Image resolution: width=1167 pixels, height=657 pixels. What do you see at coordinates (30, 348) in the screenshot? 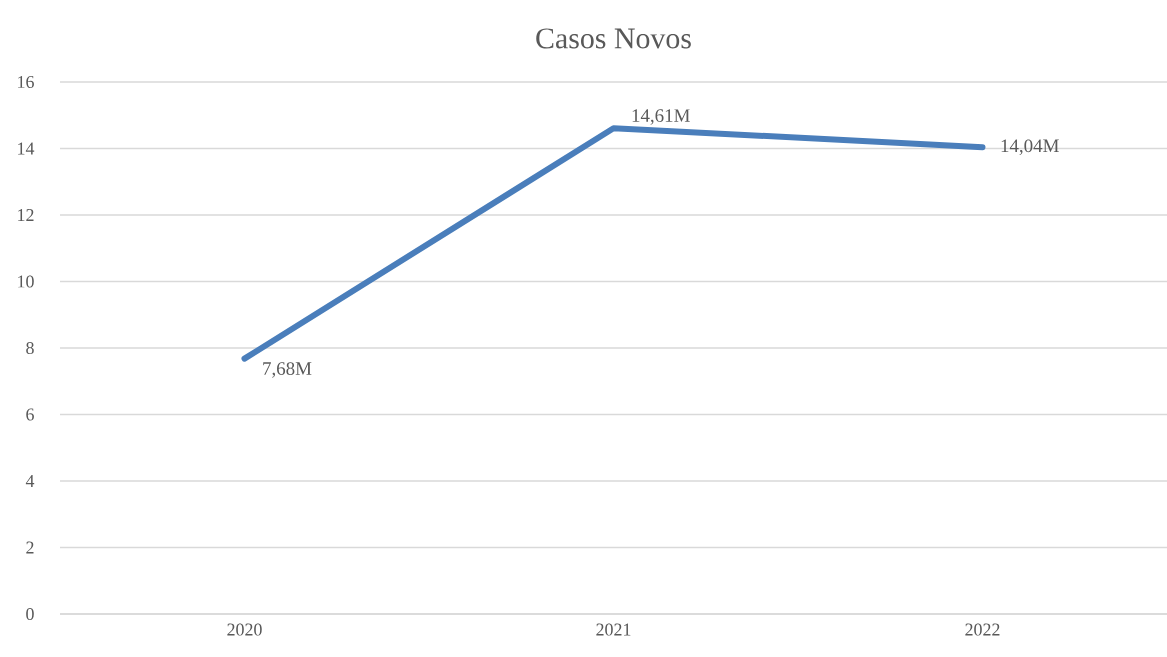
I see `y-tick-label: 8` at bounding box center [30, 348].